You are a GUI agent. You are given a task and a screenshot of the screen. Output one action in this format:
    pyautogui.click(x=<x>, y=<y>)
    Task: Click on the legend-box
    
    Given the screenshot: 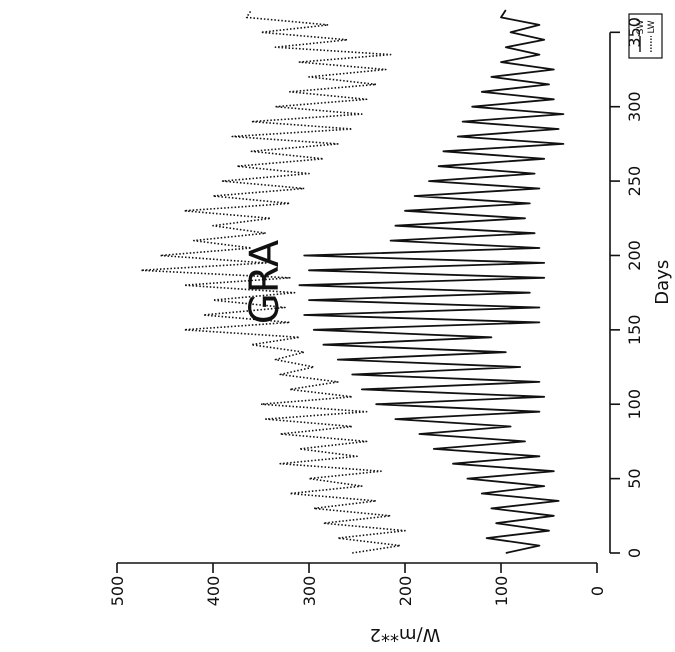 What is the action you would take?
    pyautogui.click(x=645, y=36)
    